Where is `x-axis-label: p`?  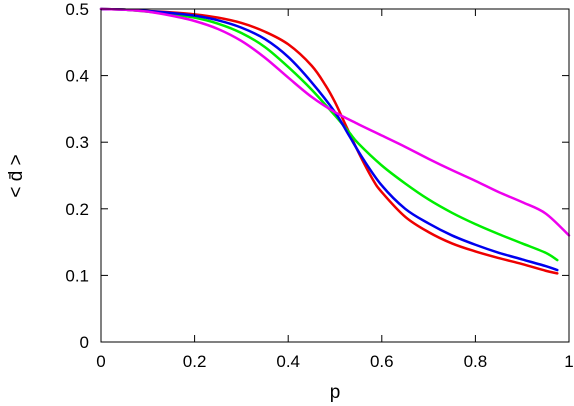 x-axis-label: p is located at coordinates (335, 392).